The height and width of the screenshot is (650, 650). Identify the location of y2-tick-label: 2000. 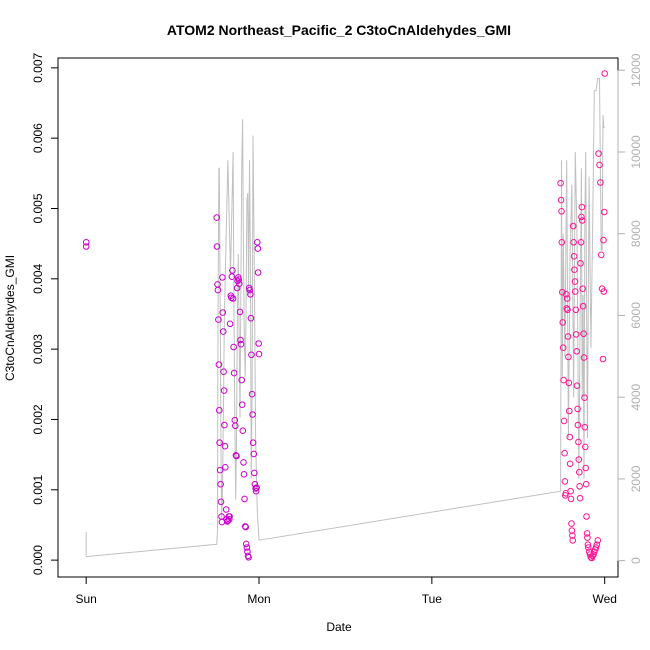
(636, 478).